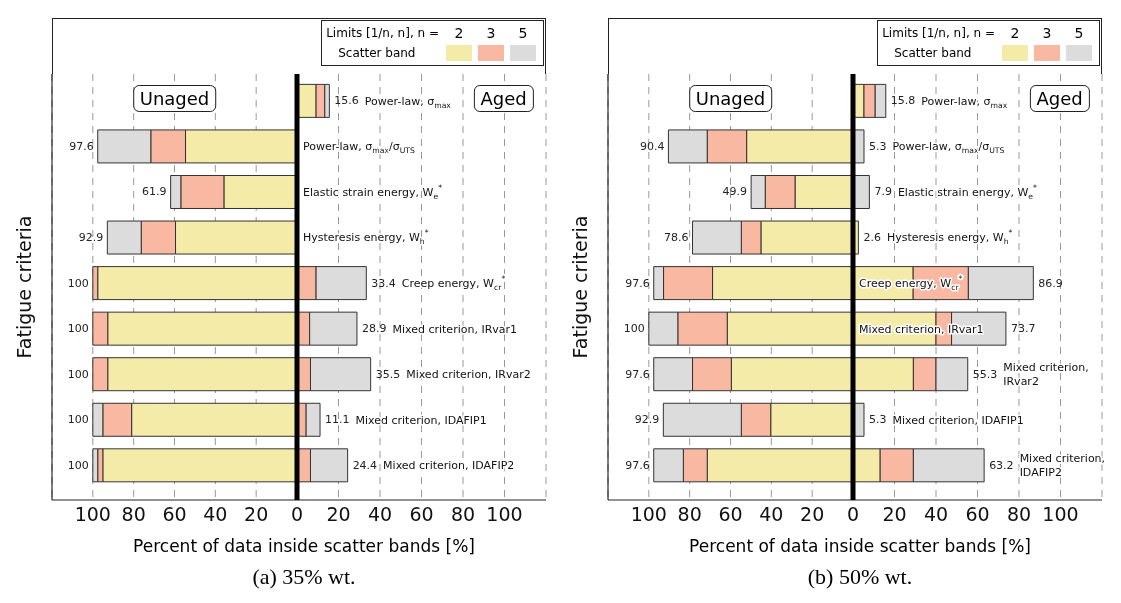  What do you see at coordinates (383, 283) in the screenshot?
I see `total-label: 33.4` at bounding box center [383, 283].